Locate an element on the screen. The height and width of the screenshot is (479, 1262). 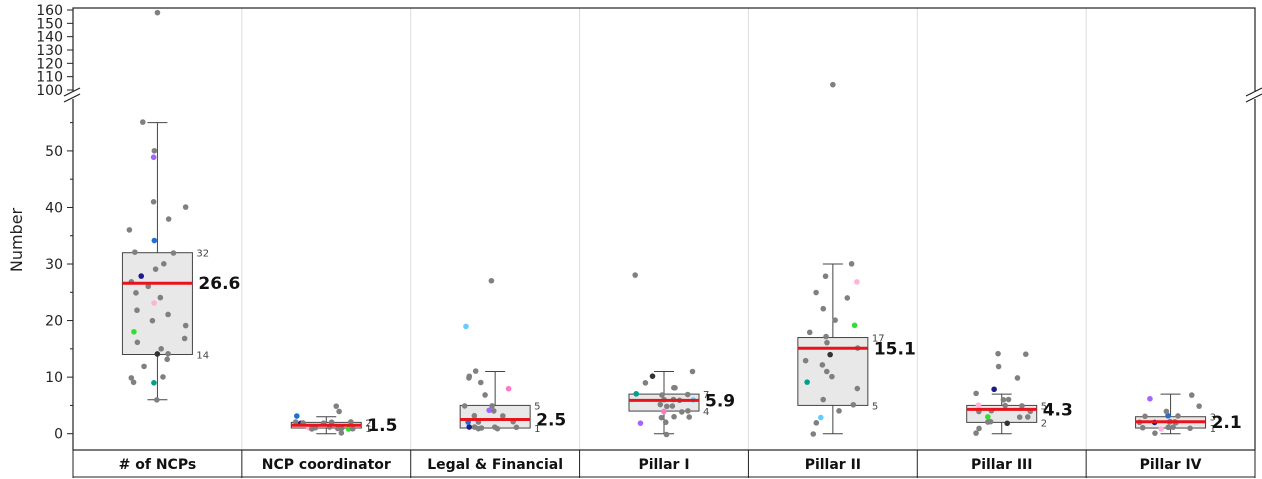
mean-value-label: 5.9 is located at coordinates (720, 401).